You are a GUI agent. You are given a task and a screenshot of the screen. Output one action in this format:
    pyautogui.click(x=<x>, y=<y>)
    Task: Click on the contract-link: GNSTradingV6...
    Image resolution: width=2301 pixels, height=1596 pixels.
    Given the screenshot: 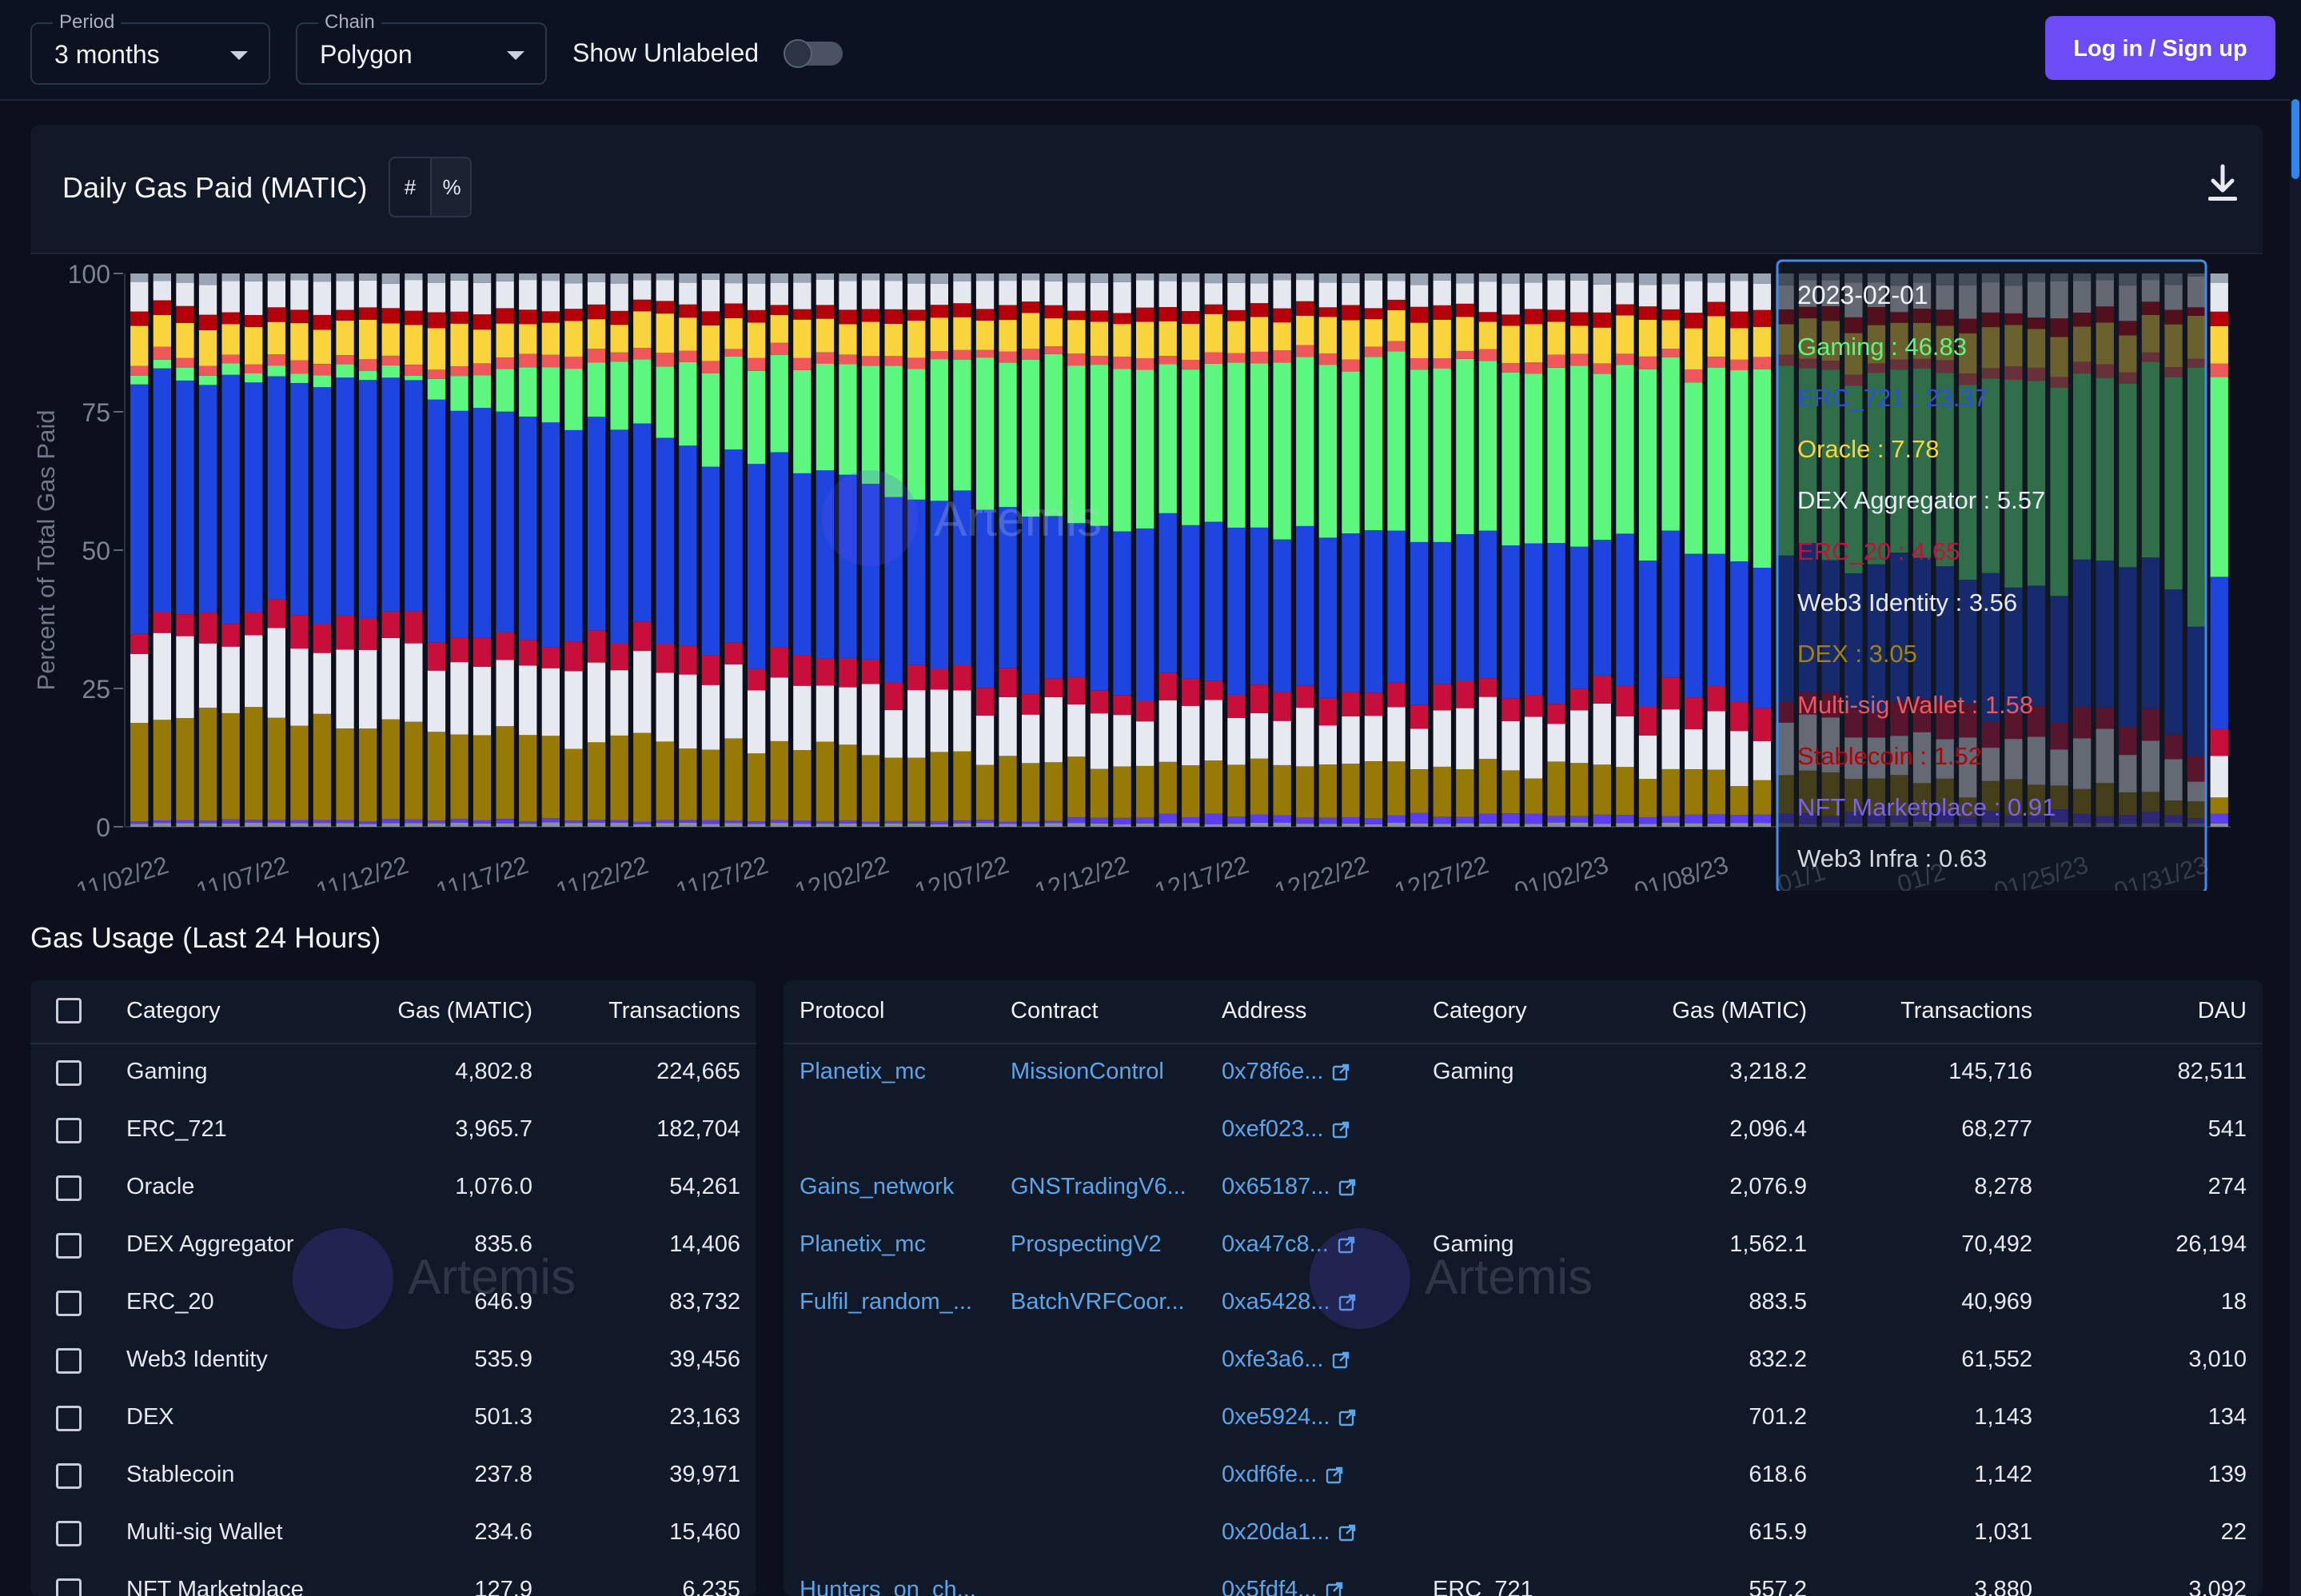 What is the action you would take?
    pyautogui.click(x=1098, y=1186)
    